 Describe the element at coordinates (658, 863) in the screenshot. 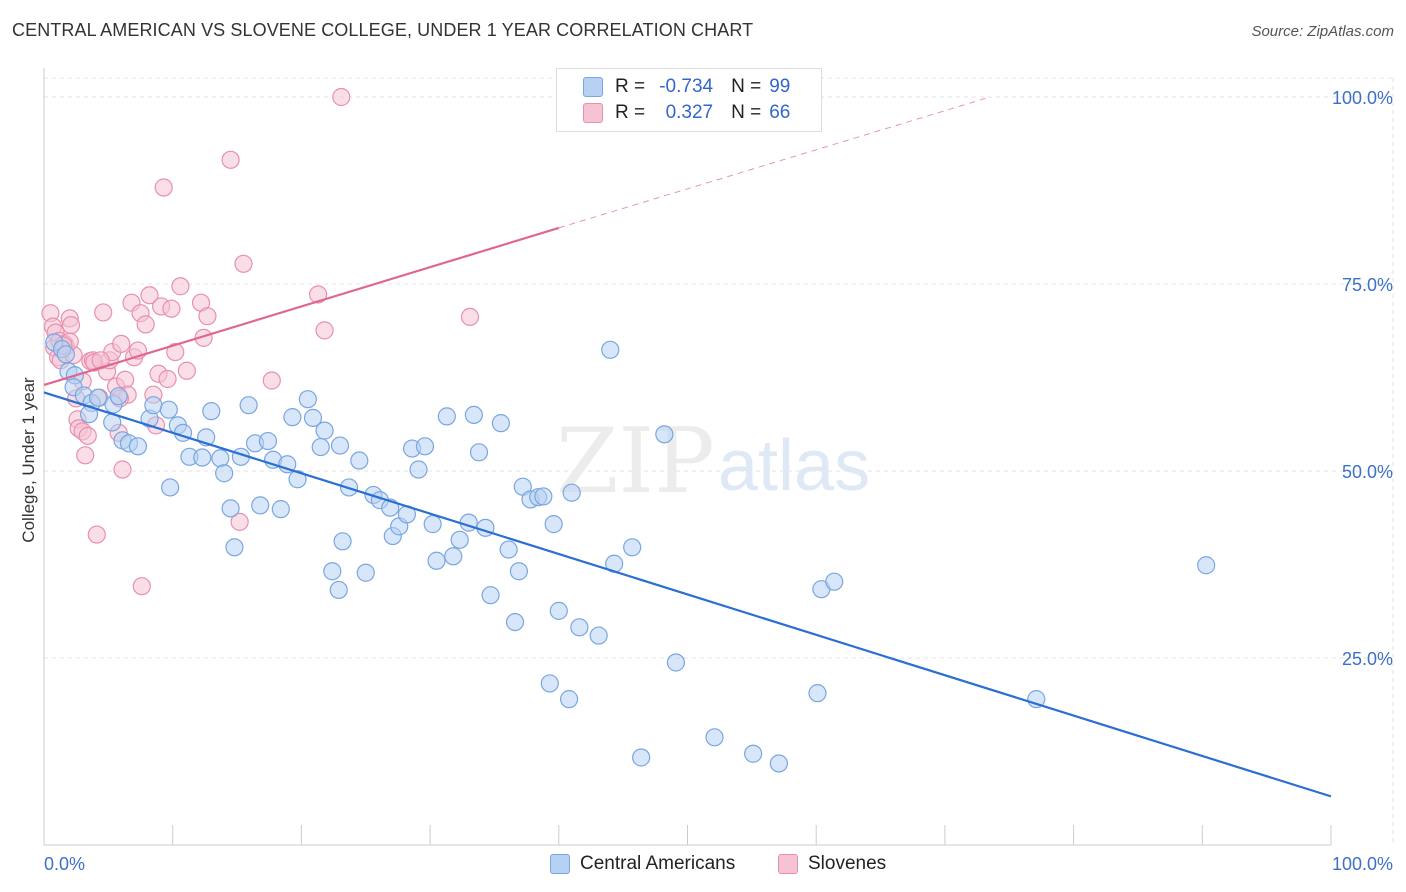

I see `bottom-legend-label: Central Americans` at that location.